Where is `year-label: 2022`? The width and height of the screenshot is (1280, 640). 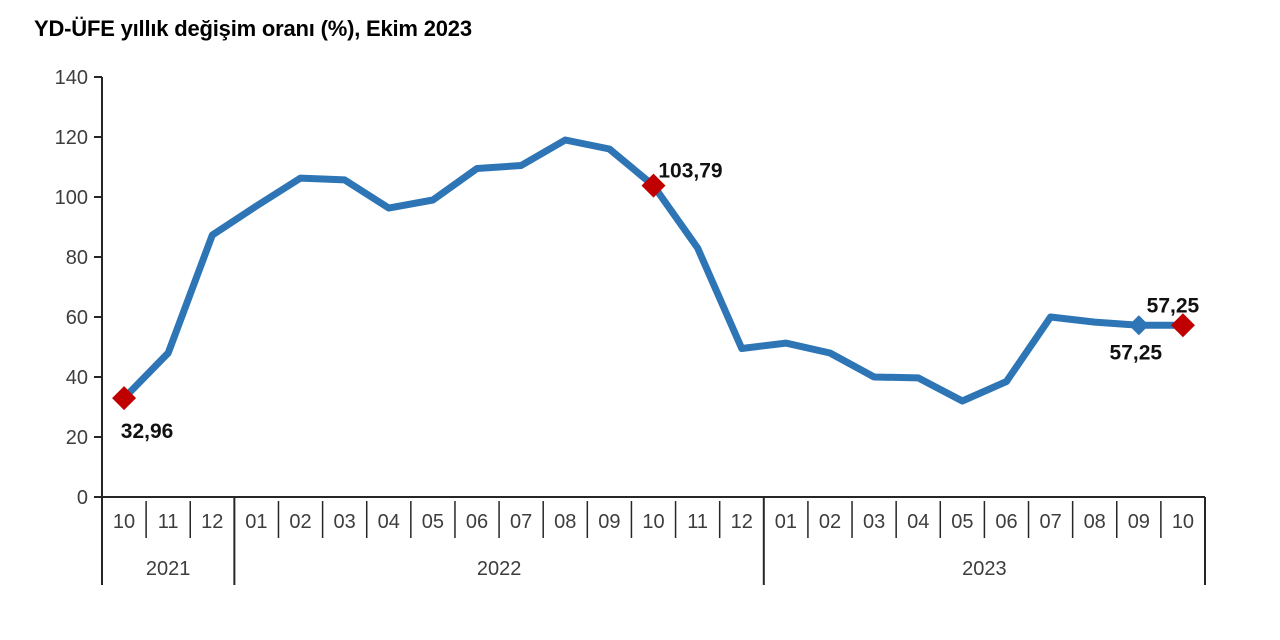
year-label: 2022 is located at coordinates (499, 569).